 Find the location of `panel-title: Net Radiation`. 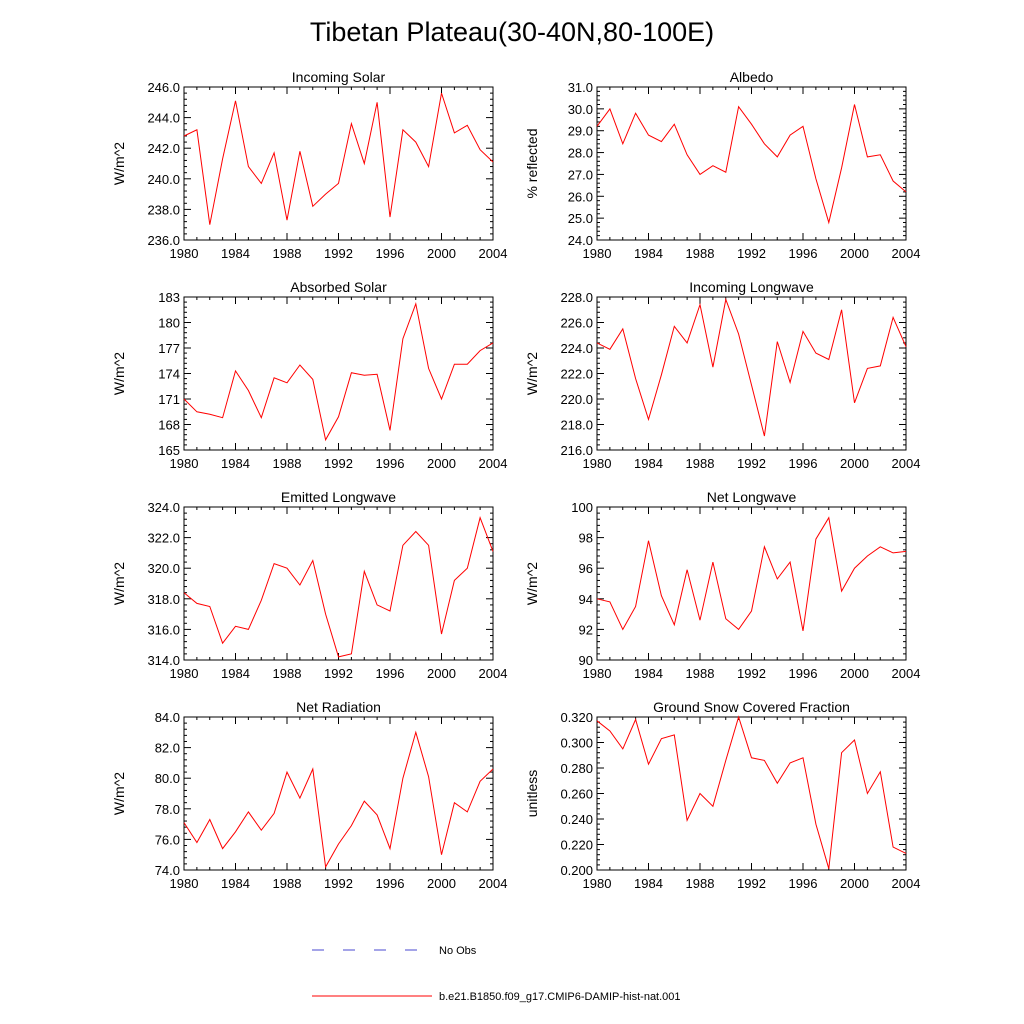

panel-title: Net Radiation is located at coordinates (338, 707).